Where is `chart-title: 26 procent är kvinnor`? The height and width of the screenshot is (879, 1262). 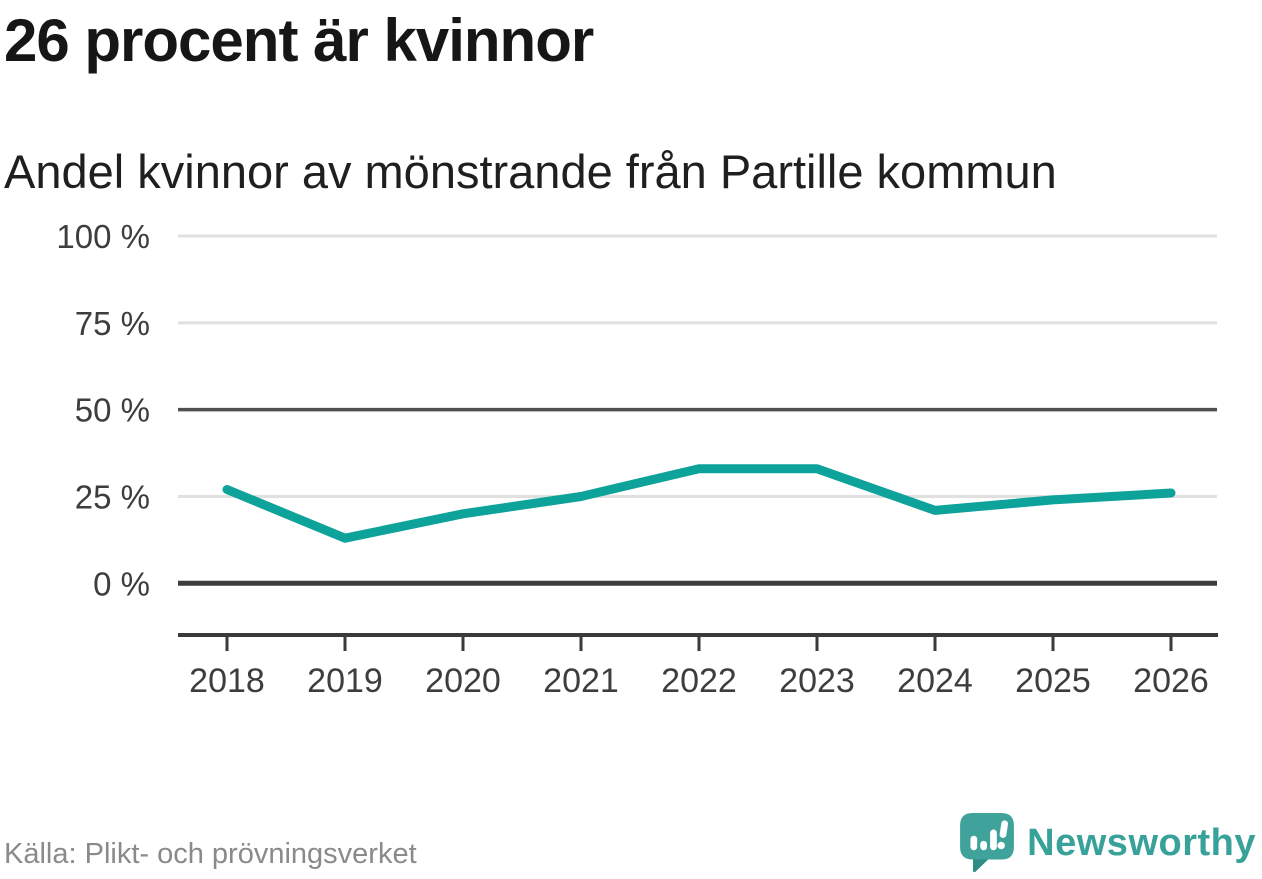 chart-title: 26 procent är kvinnor is located at coordinates (299, 40).